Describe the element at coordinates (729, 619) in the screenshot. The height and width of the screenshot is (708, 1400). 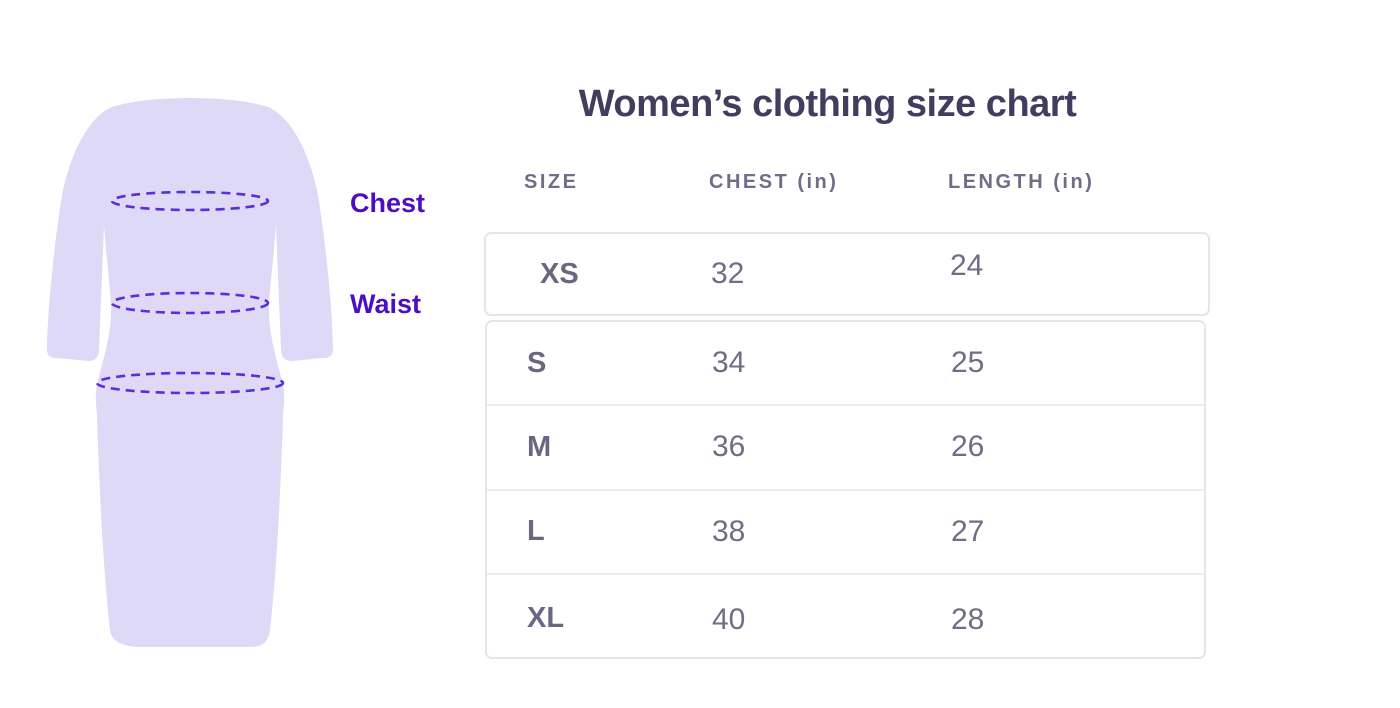
I see `chest-cell: 40` at that location.